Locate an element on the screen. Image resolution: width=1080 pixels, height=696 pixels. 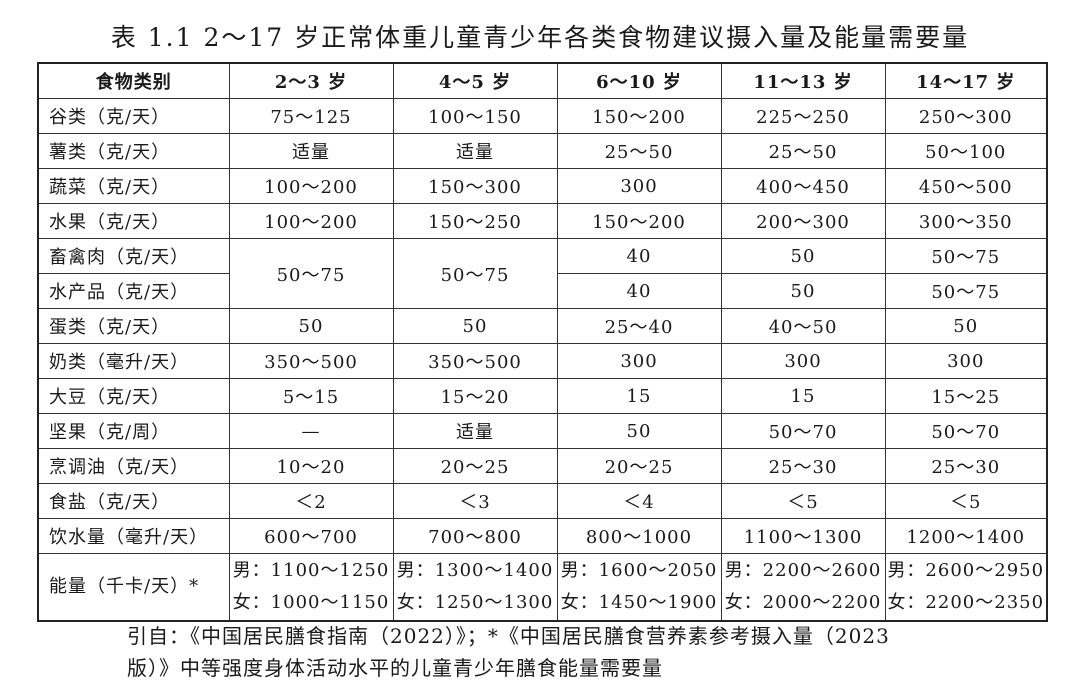
table-row: 大豆（克/天） 5～15 15～20 15 15 15～25 is located at coordinates (542, 396).